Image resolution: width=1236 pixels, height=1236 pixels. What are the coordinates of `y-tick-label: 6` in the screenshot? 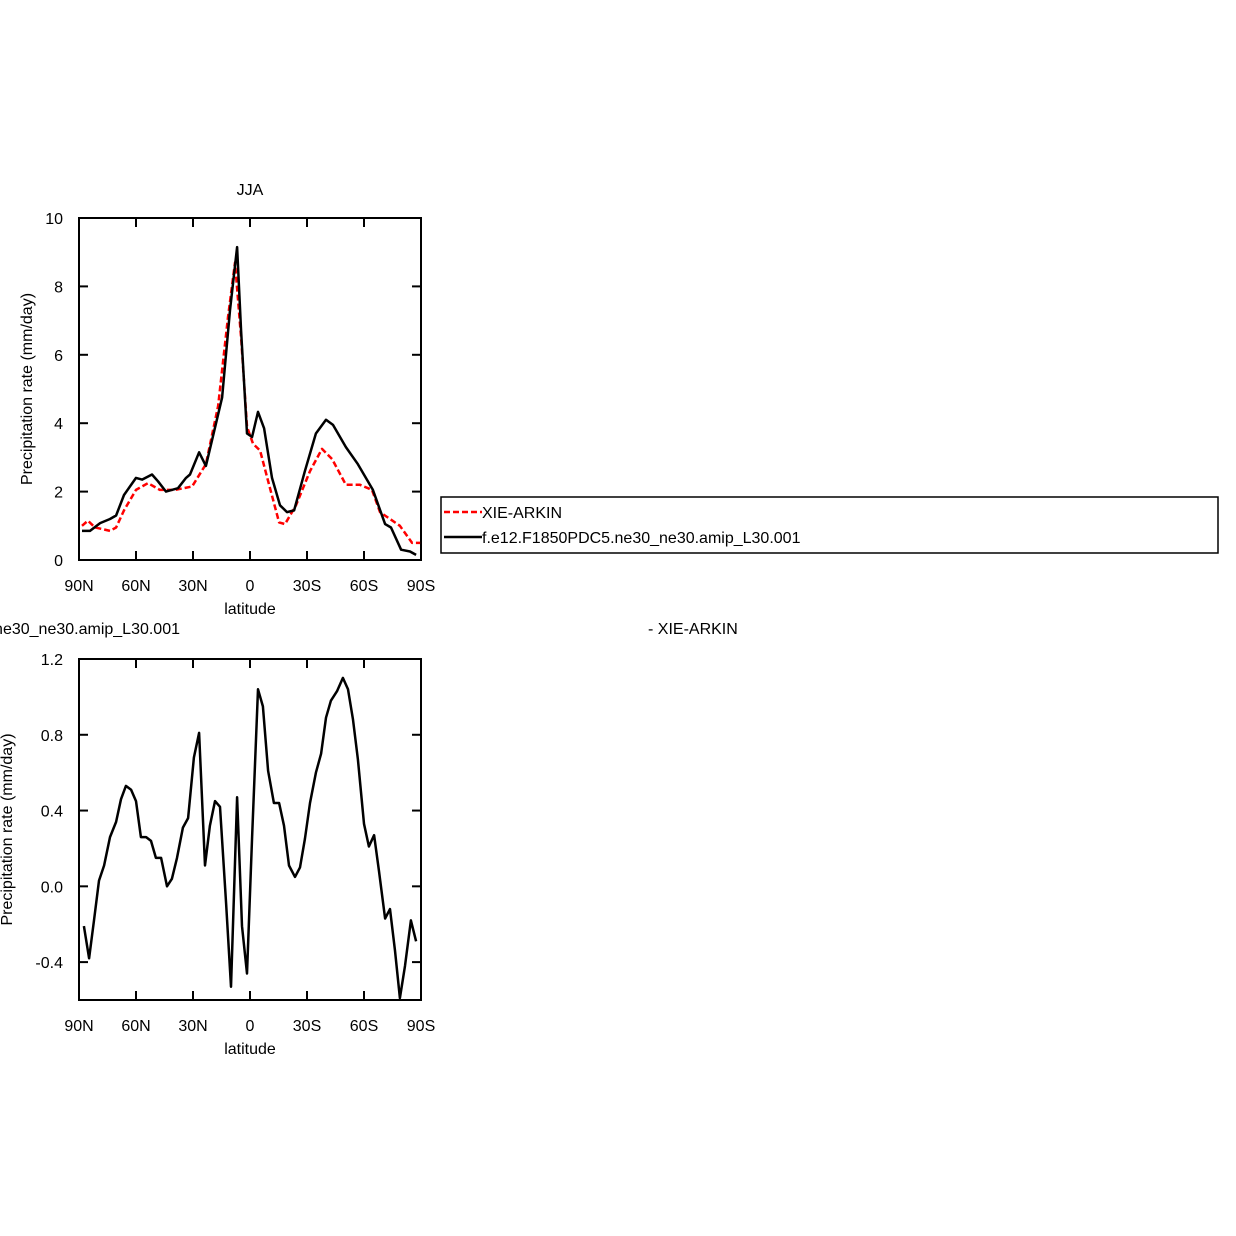 It's located at (58, 356).